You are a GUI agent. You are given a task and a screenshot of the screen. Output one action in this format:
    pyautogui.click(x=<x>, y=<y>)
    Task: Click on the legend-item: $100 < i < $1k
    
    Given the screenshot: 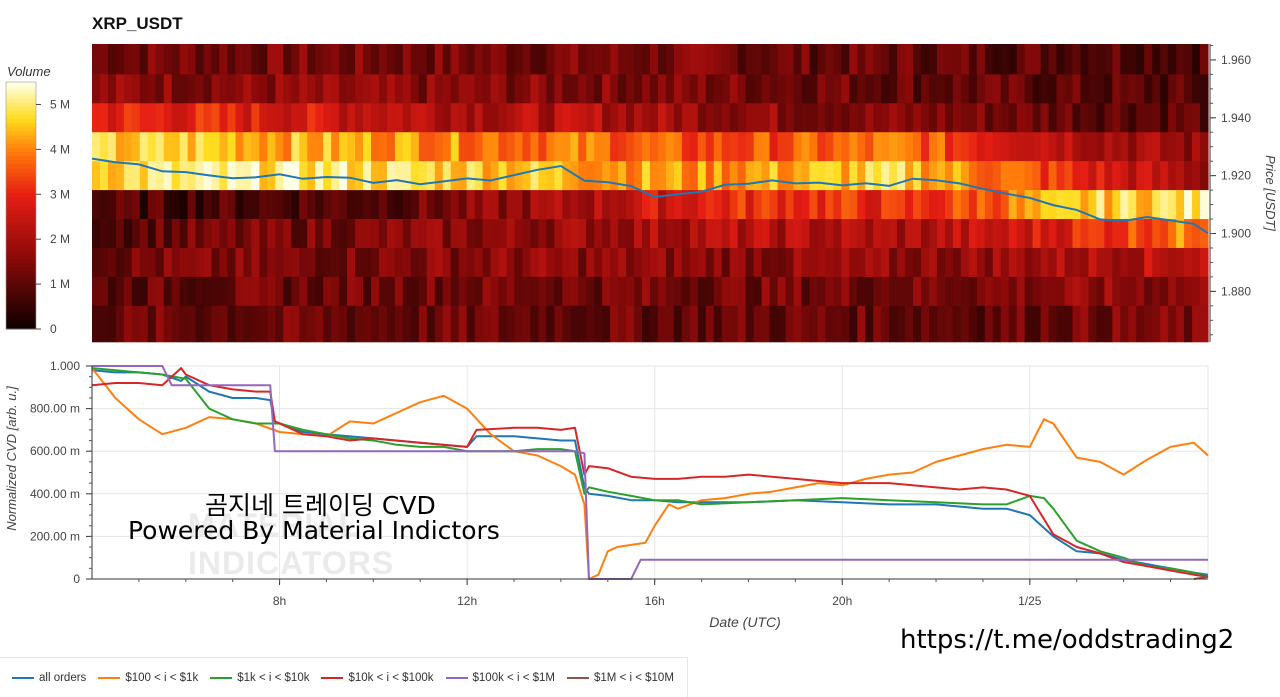 What is the action you would take?
    pyautogui.click(x=148, y=678)
    